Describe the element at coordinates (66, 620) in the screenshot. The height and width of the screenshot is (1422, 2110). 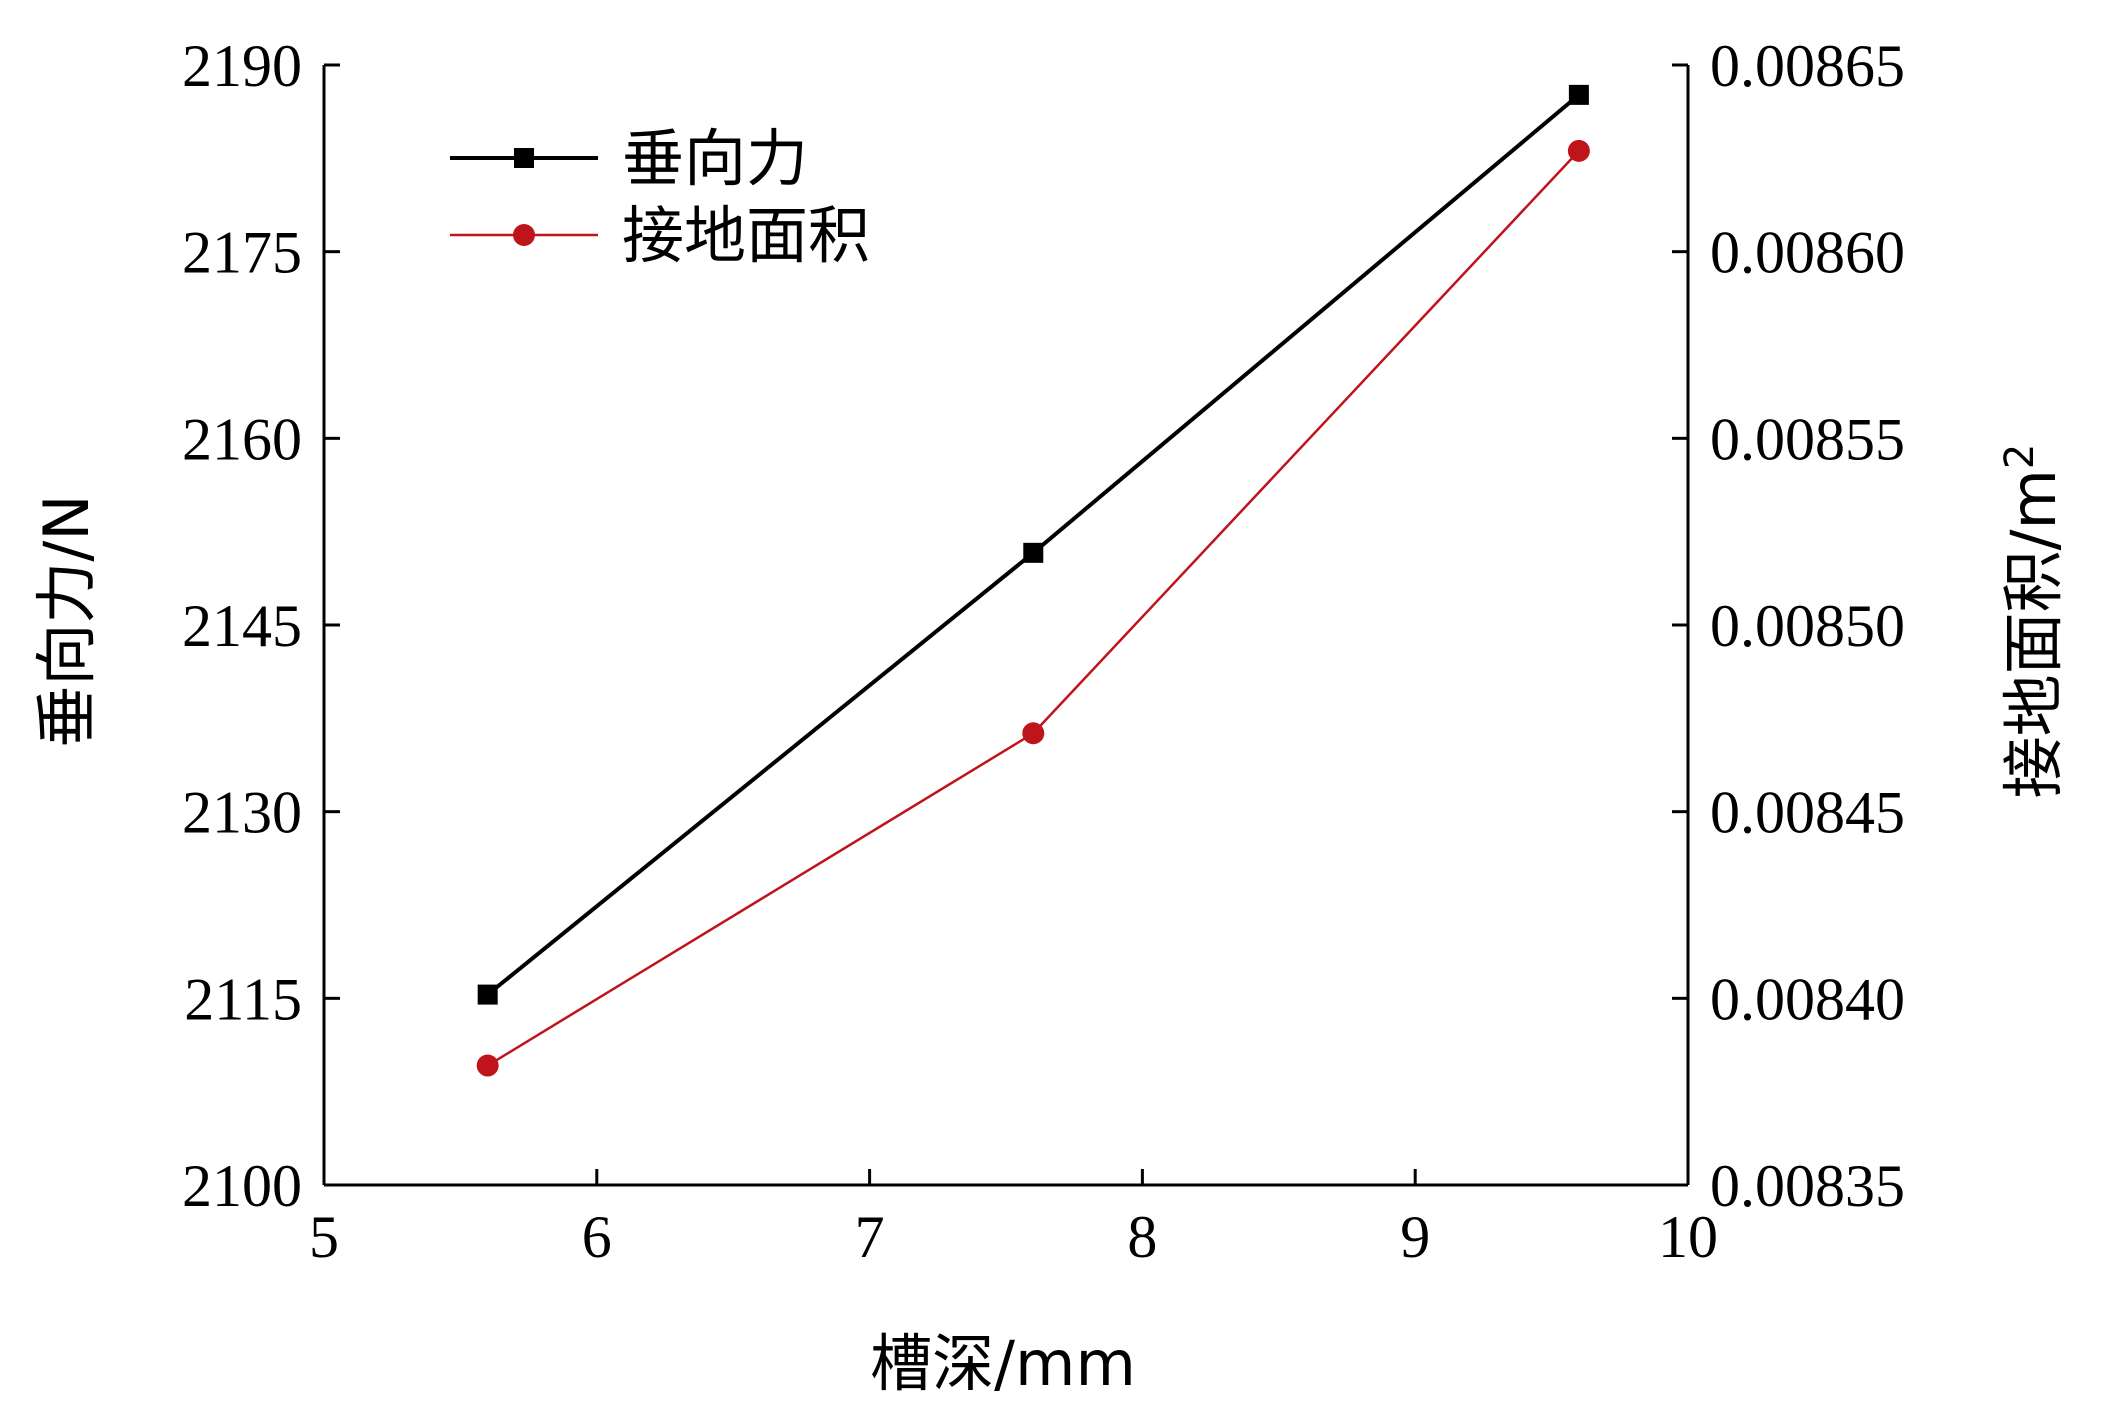
I see `y-axis-left-title: 垂向力/N` at that location.